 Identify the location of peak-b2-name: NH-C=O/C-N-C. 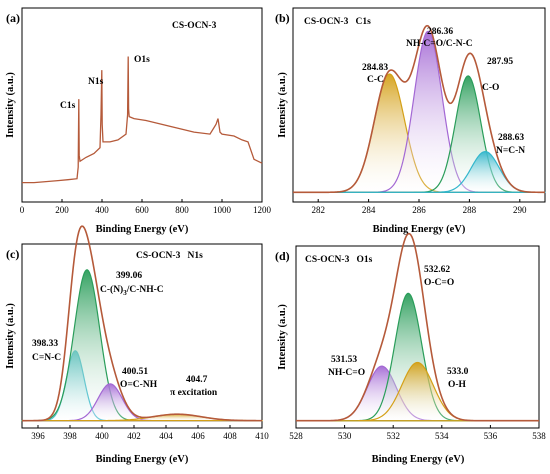
(439, 44).